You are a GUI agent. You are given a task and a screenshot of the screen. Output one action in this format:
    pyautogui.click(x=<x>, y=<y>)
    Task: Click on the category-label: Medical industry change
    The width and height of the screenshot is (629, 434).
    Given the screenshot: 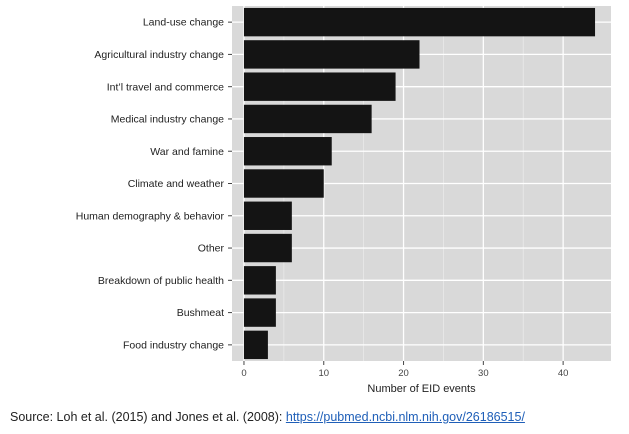 What is the action you would take?
    pyautogui.click(x=167, y=120)
    